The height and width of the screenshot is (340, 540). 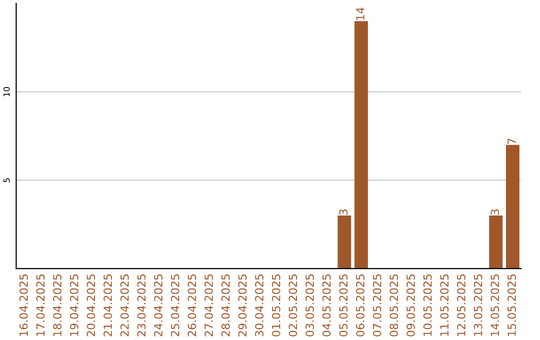 What do you see at coordinates (6, 91) in the screenshot?
I see `y-tick-label: 10` at bounding box center [6, 91].